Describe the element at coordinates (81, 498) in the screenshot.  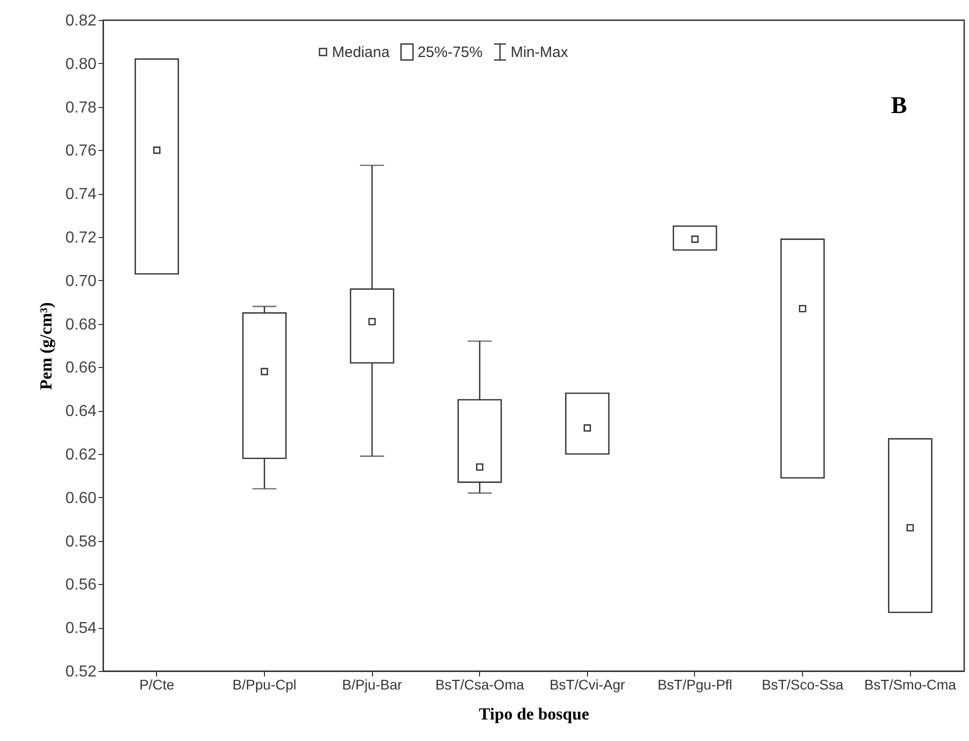
I see `y-tick-label: 0.60` at that location.